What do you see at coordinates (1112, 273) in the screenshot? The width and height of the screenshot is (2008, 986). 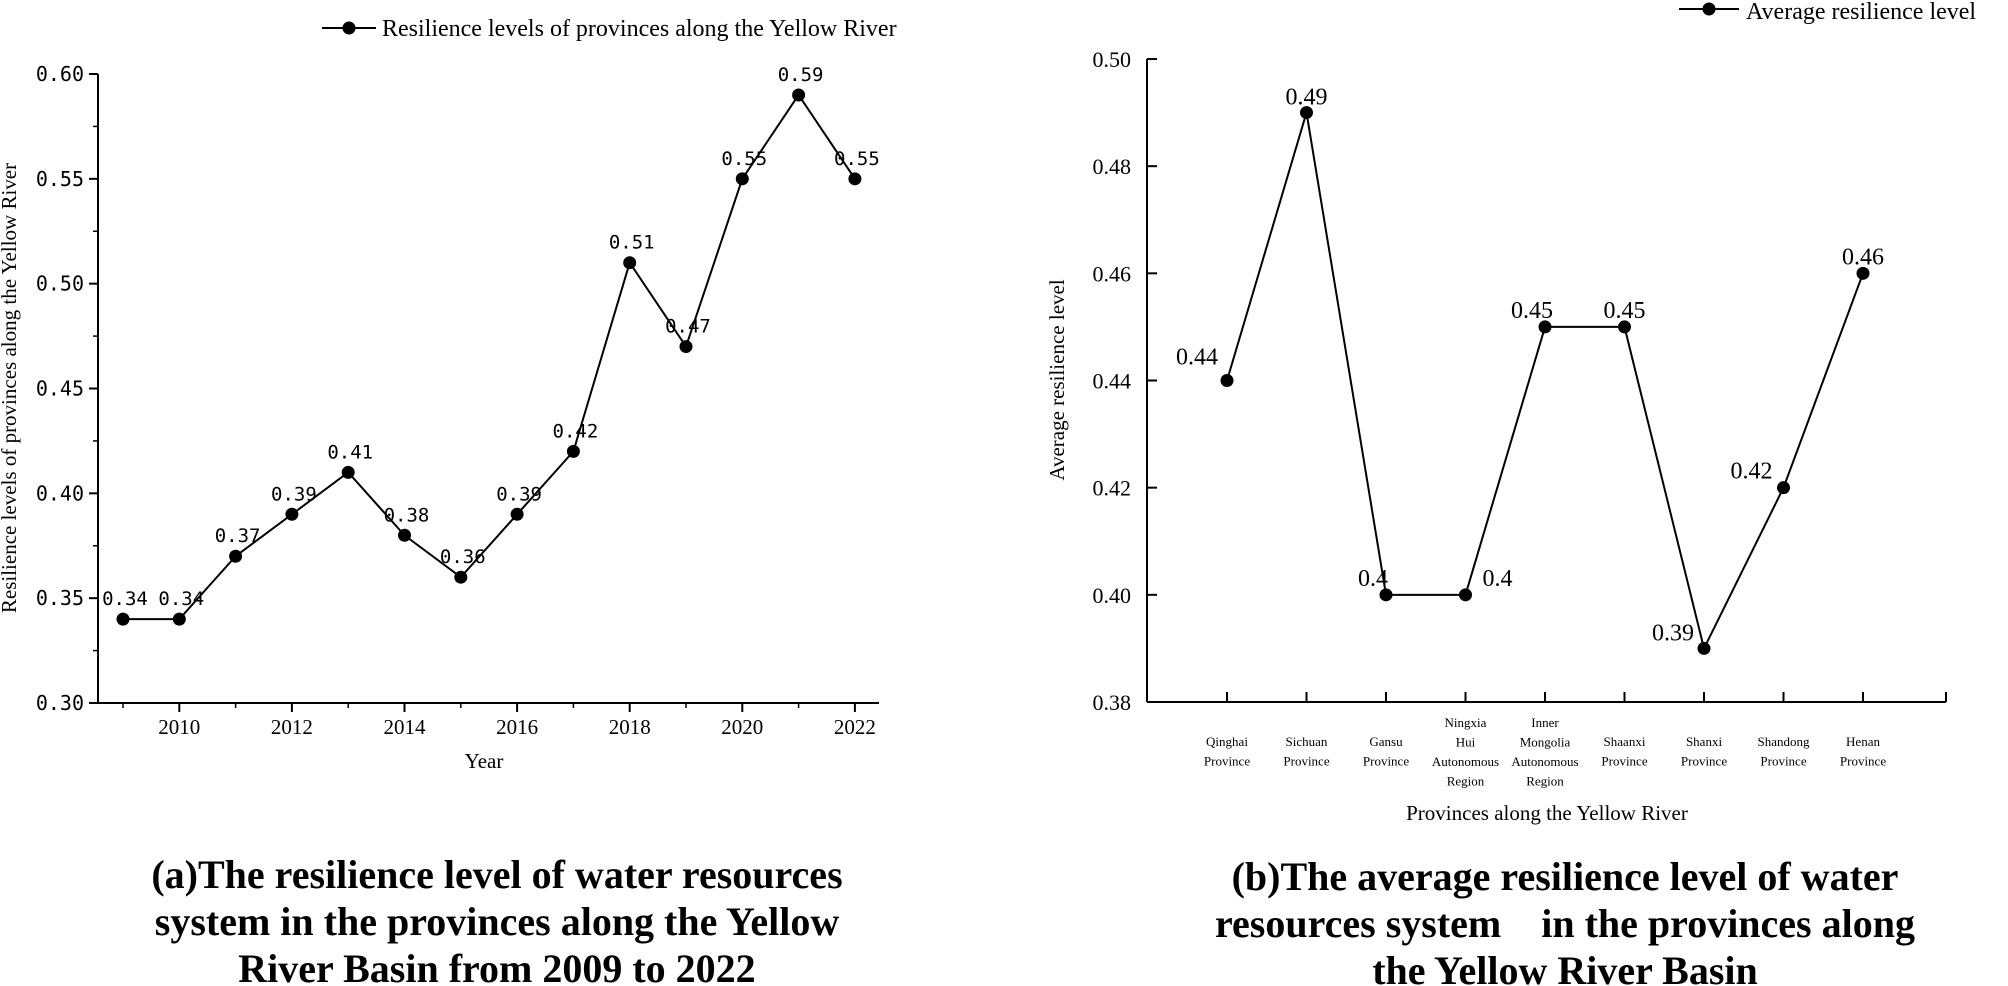 I see `chart-b-ytick-label: 0.46` at bounding box center [1112, 273].